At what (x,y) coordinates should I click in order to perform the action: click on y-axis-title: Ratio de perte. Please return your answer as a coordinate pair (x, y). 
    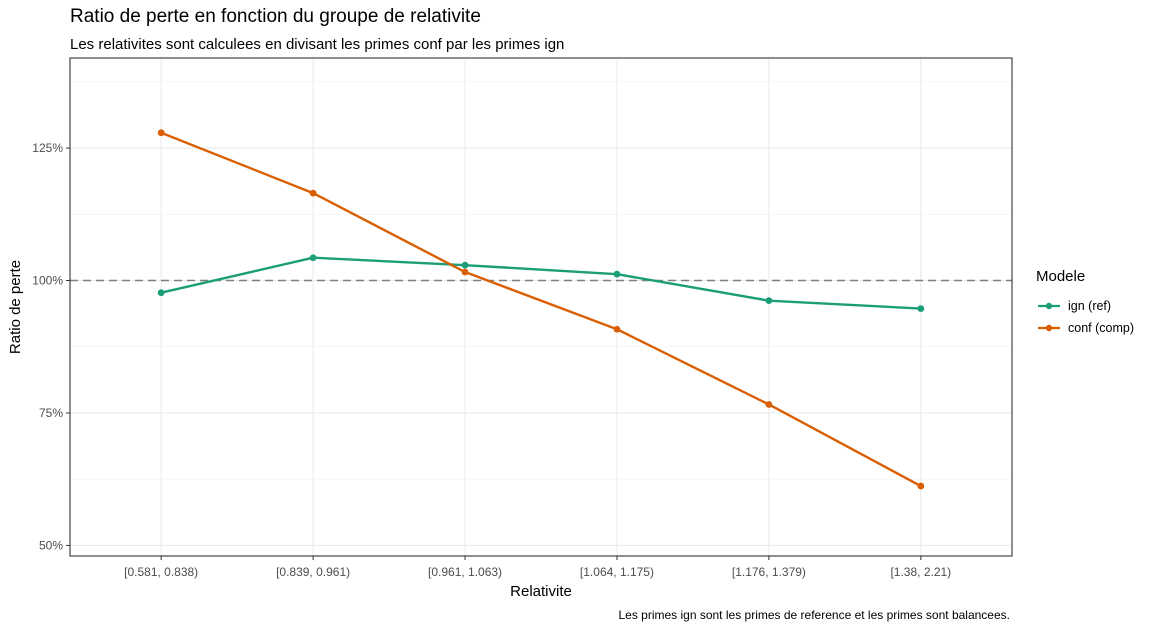
    Looking at the image, I should click on (15, 307).